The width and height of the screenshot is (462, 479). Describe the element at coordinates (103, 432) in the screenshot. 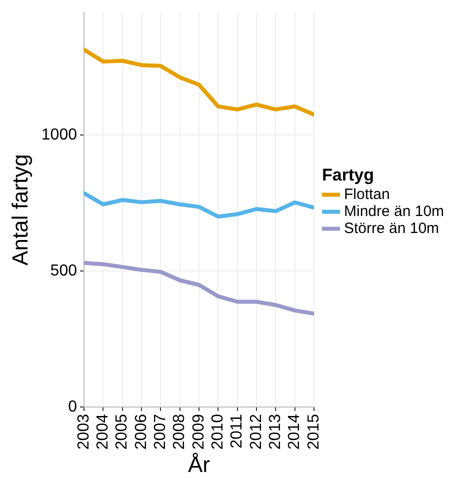

I see `x-tick-label: 2004` at that location.